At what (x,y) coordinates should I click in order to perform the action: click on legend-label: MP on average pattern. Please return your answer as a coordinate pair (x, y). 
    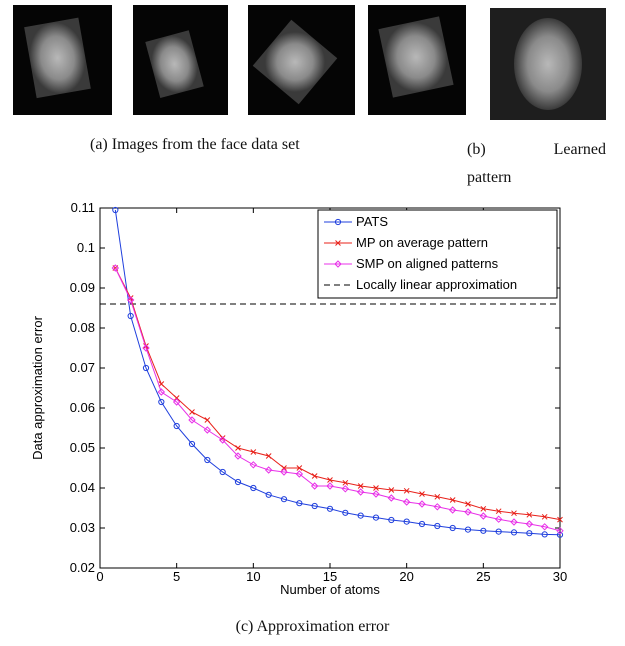
    Looking at the image, I should click on (422, 242).